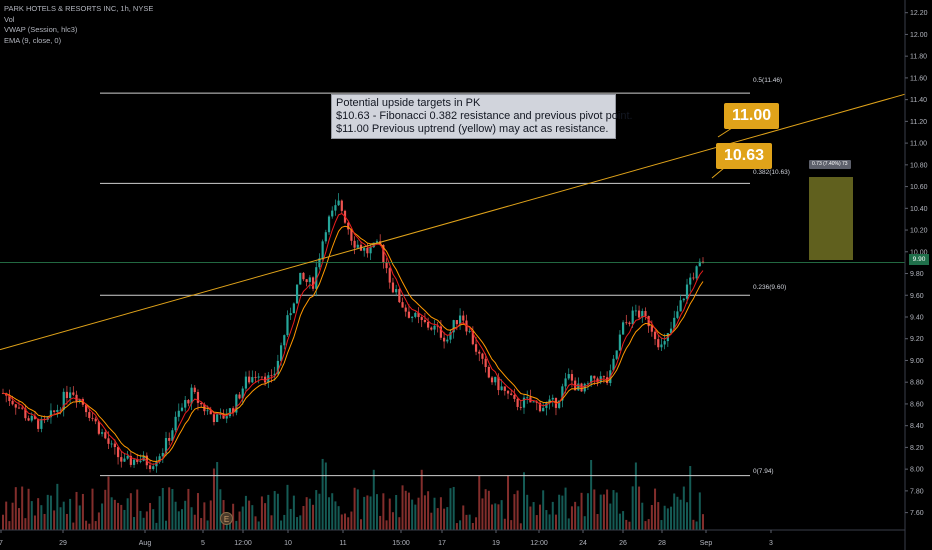  I want to click on time-tick-label: 29, so click(63, 543).